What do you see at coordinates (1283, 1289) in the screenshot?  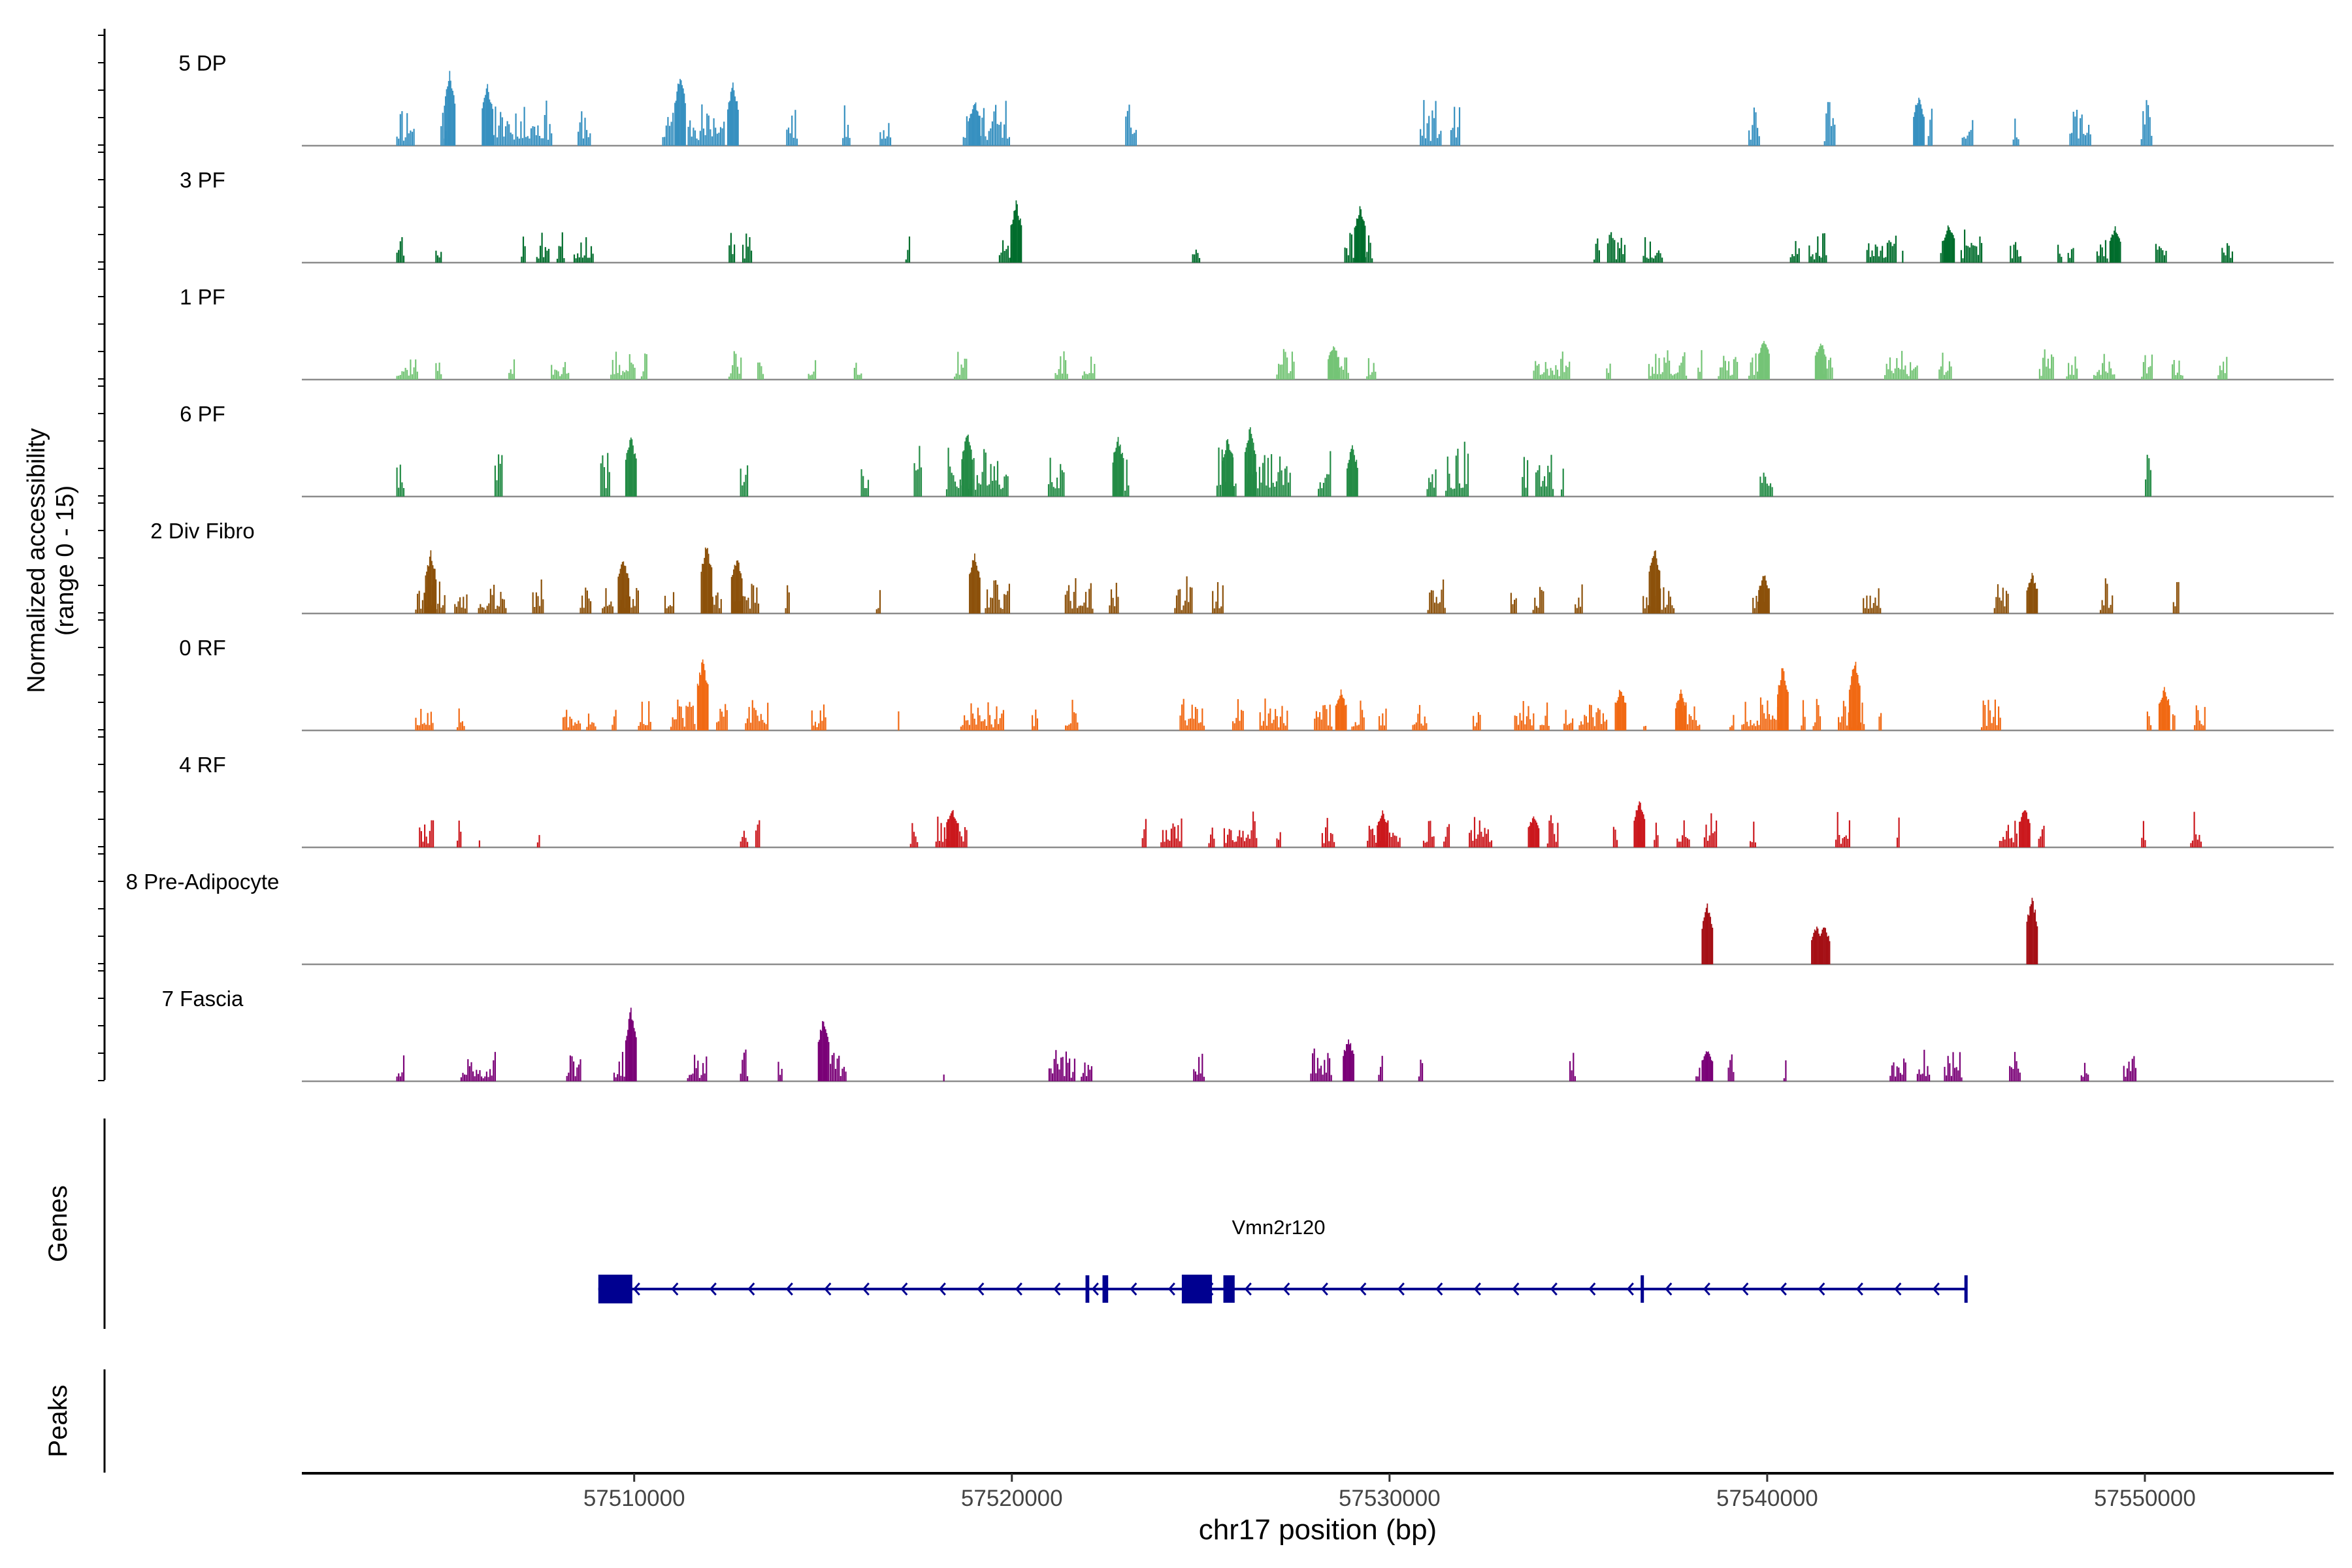 I see `gene-model` at bounding box center [1283, 1289].